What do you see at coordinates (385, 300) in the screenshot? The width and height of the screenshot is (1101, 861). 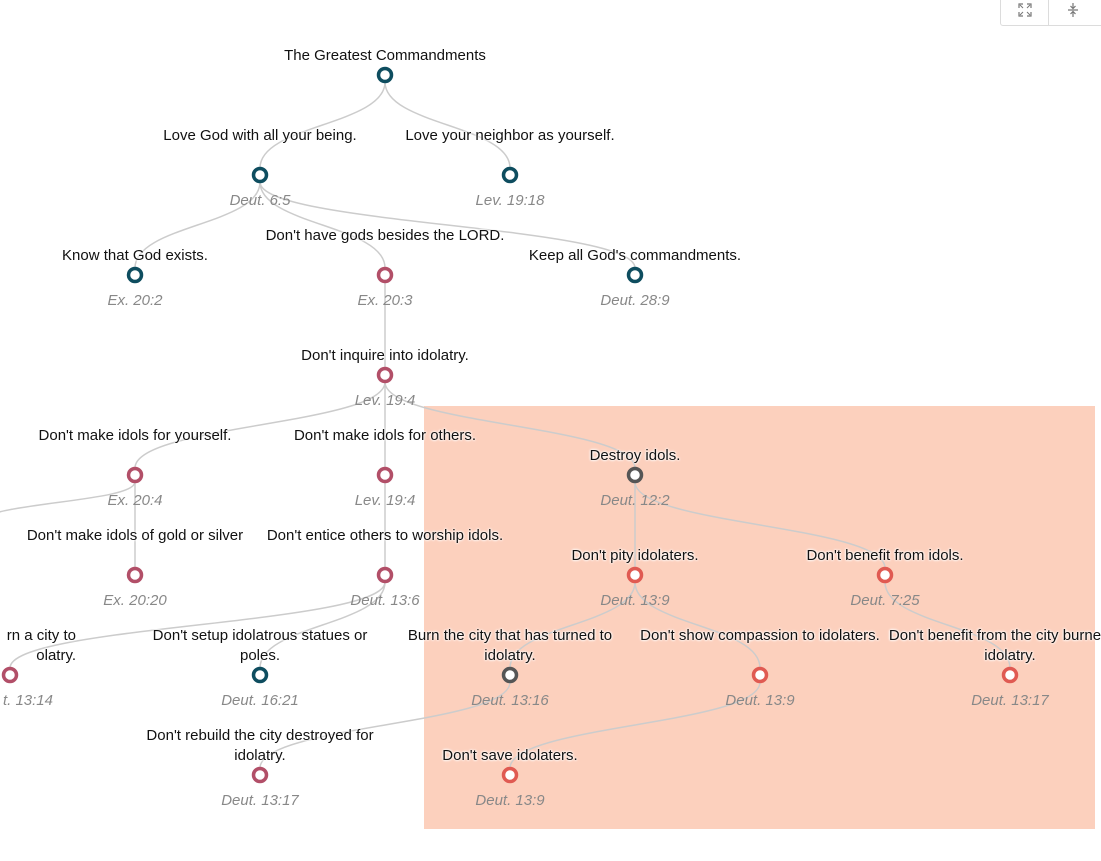 I see `node-ref-no-other-gods: Ex. 20:3` at bounding box center [385, 300].